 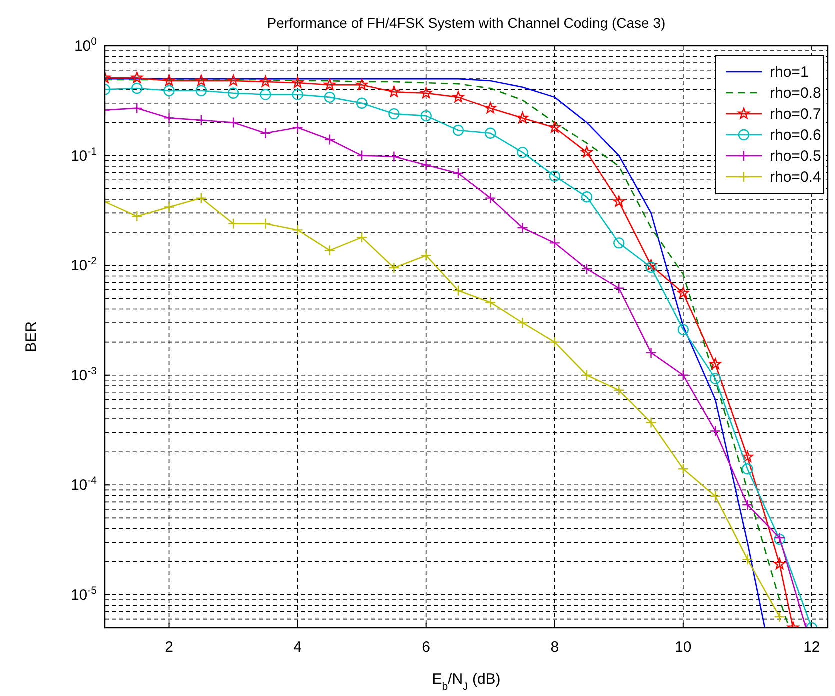 I want to click on y-tick-label: 10$^{-2}$, so click(x=84, y=265).